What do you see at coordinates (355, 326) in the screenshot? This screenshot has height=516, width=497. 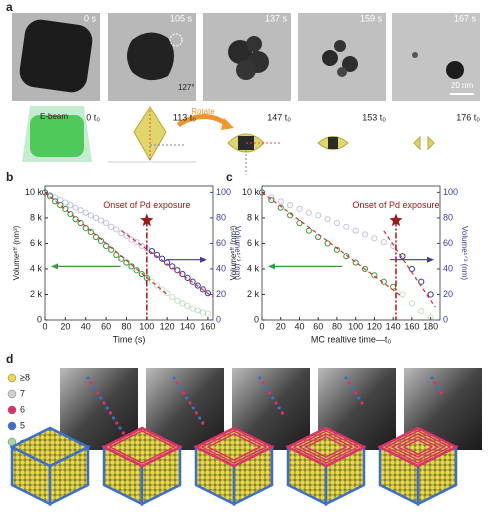 I see `x-tick-label: 100` at bounding box center [355, 326].